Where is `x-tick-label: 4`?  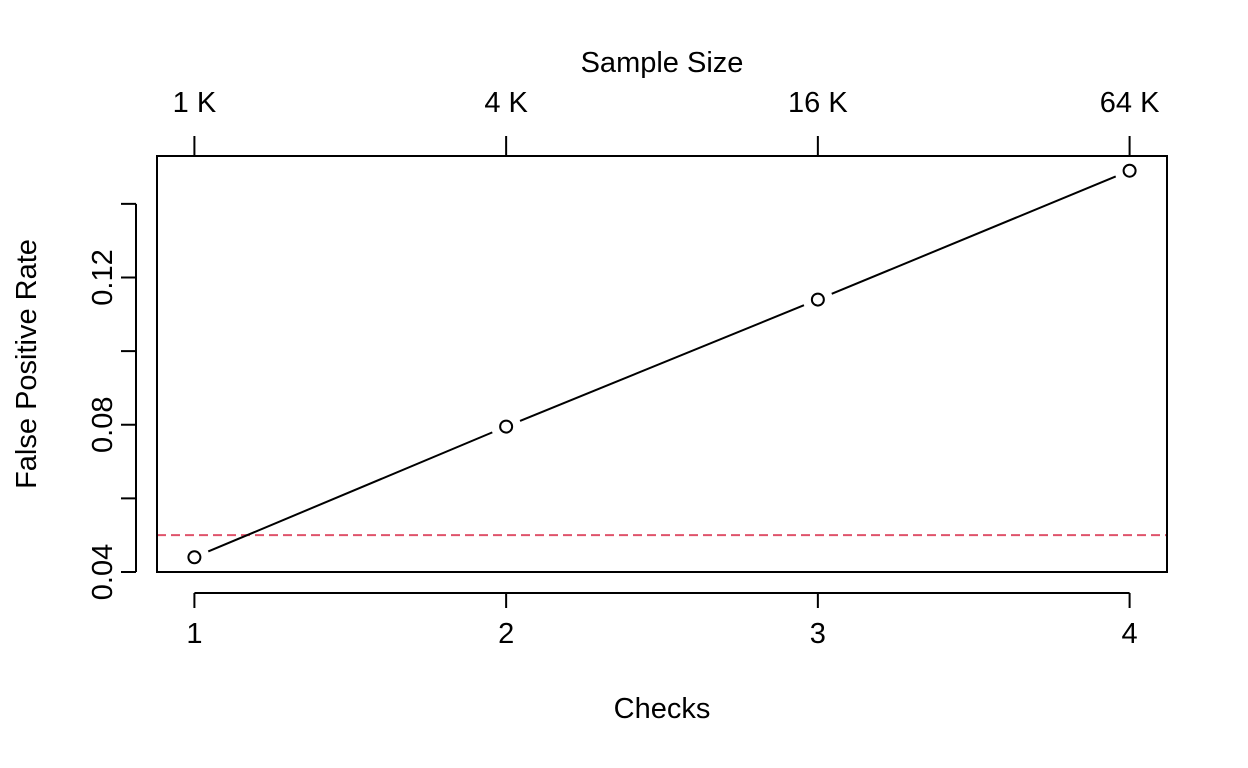
x-tick-label: 4 is located at coordinates (1130, 634).